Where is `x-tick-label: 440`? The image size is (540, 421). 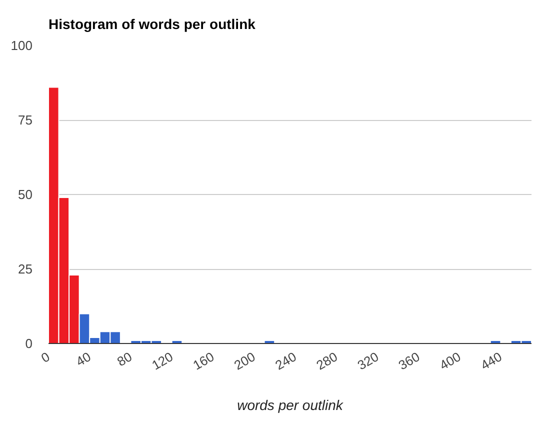
x-tick-label: 440 is located at coordinates (491, 361).